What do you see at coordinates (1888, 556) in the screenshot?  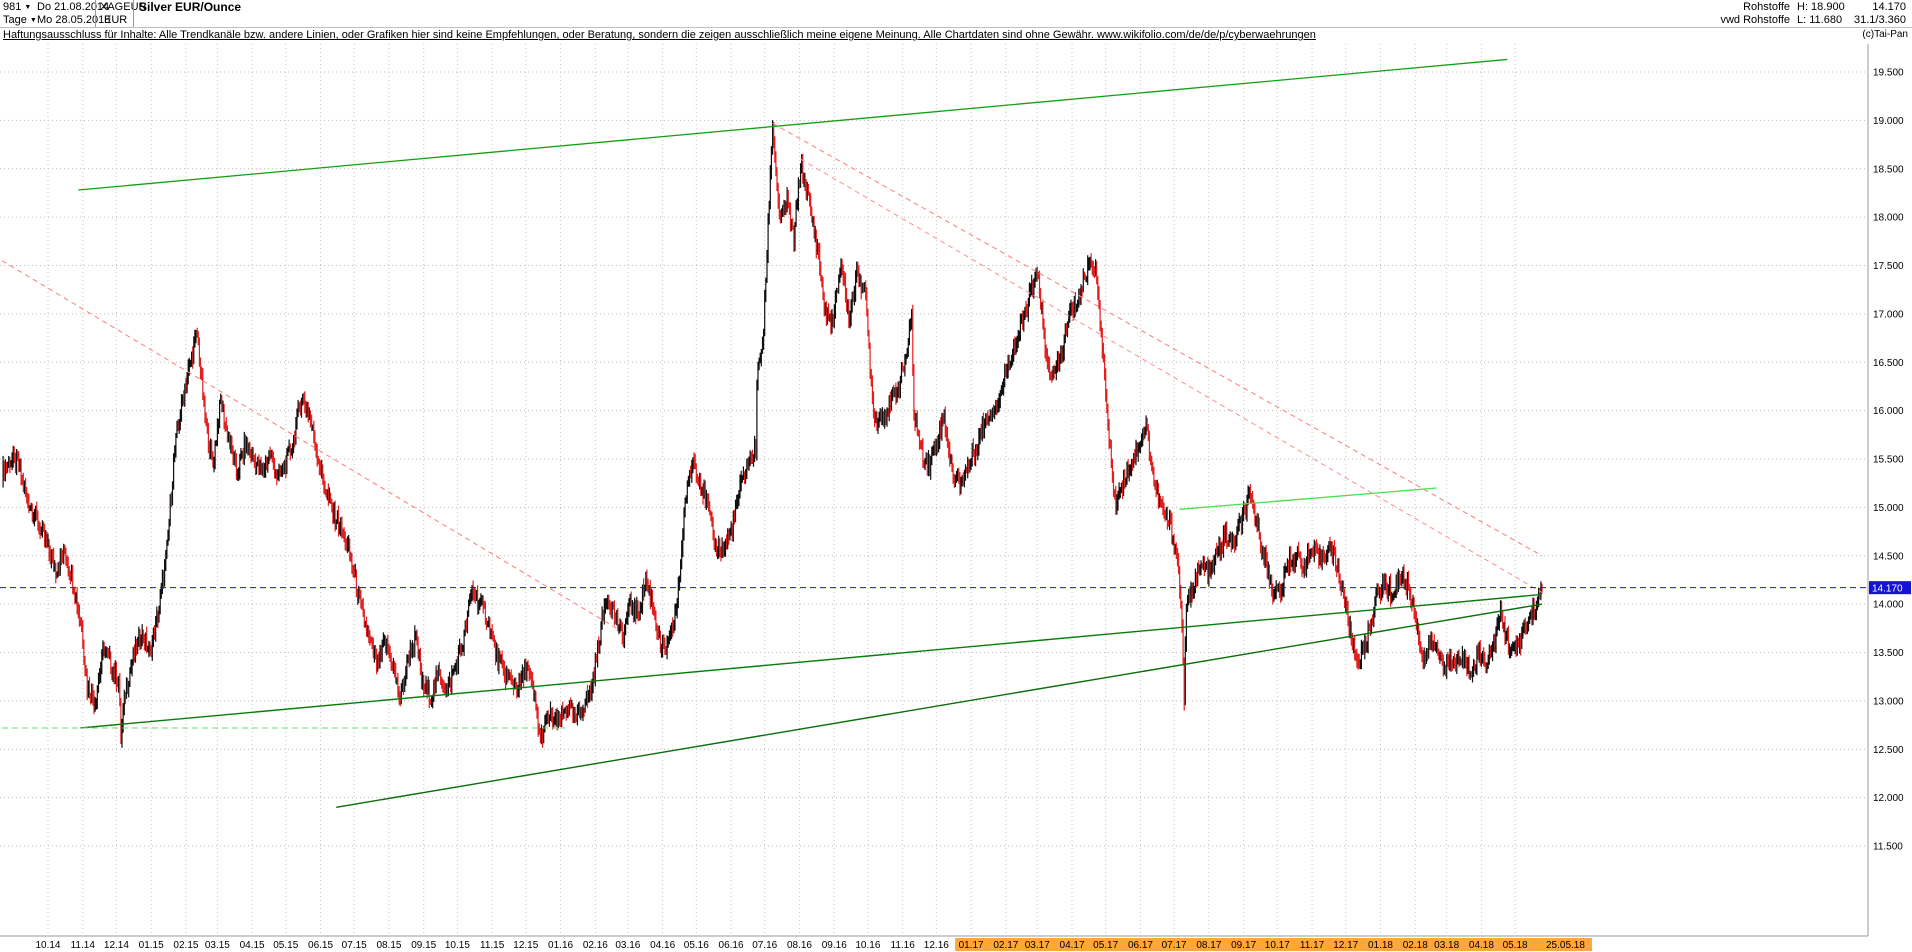 I see `y-axis-label: 14.500` at bounding box center [1888, 556].